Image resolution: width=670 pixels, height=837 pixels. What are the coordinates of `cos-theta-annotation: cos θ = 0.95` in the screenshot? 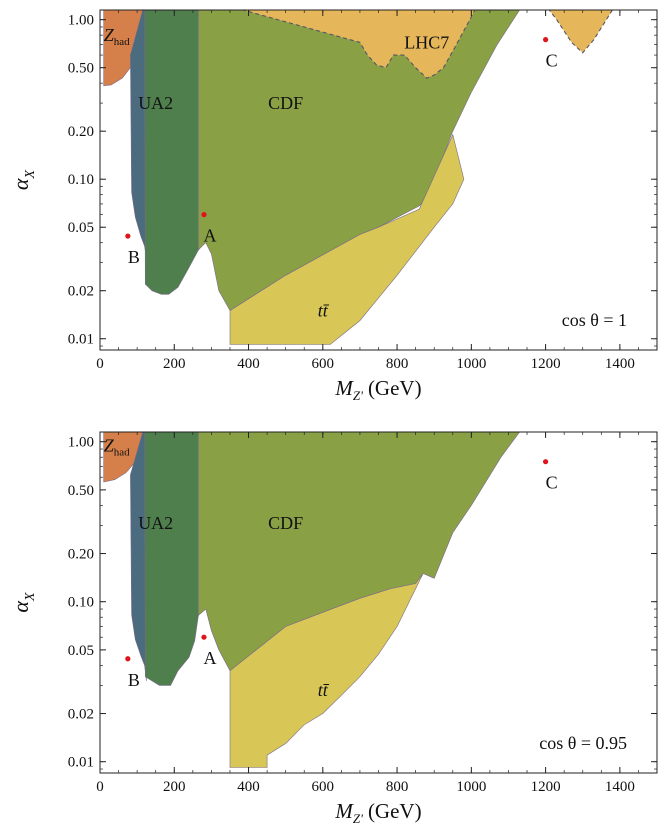 It's located at (583, 743).